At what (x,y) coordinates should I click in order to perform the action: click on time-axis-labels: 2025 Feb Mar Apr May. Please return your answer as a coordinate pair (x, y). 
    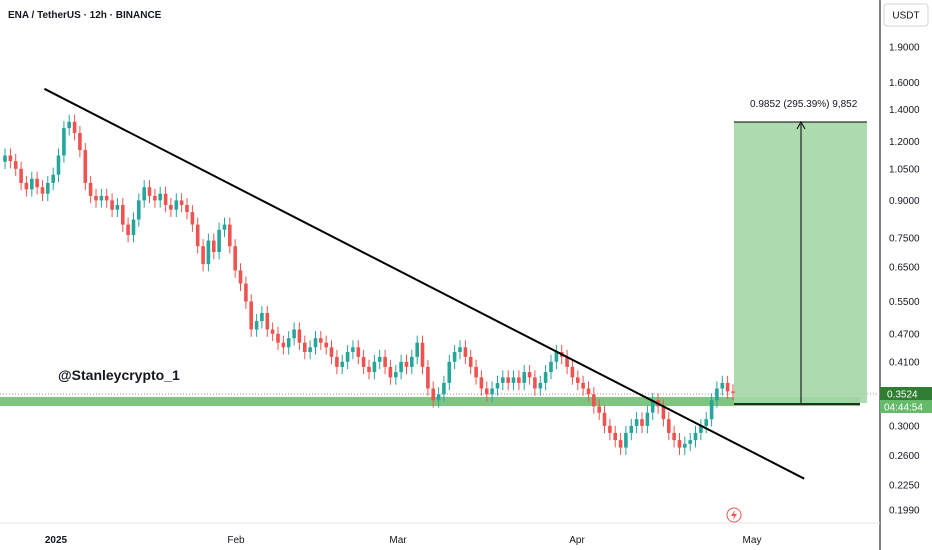
    Looking at the image, I should click on (403, 540).